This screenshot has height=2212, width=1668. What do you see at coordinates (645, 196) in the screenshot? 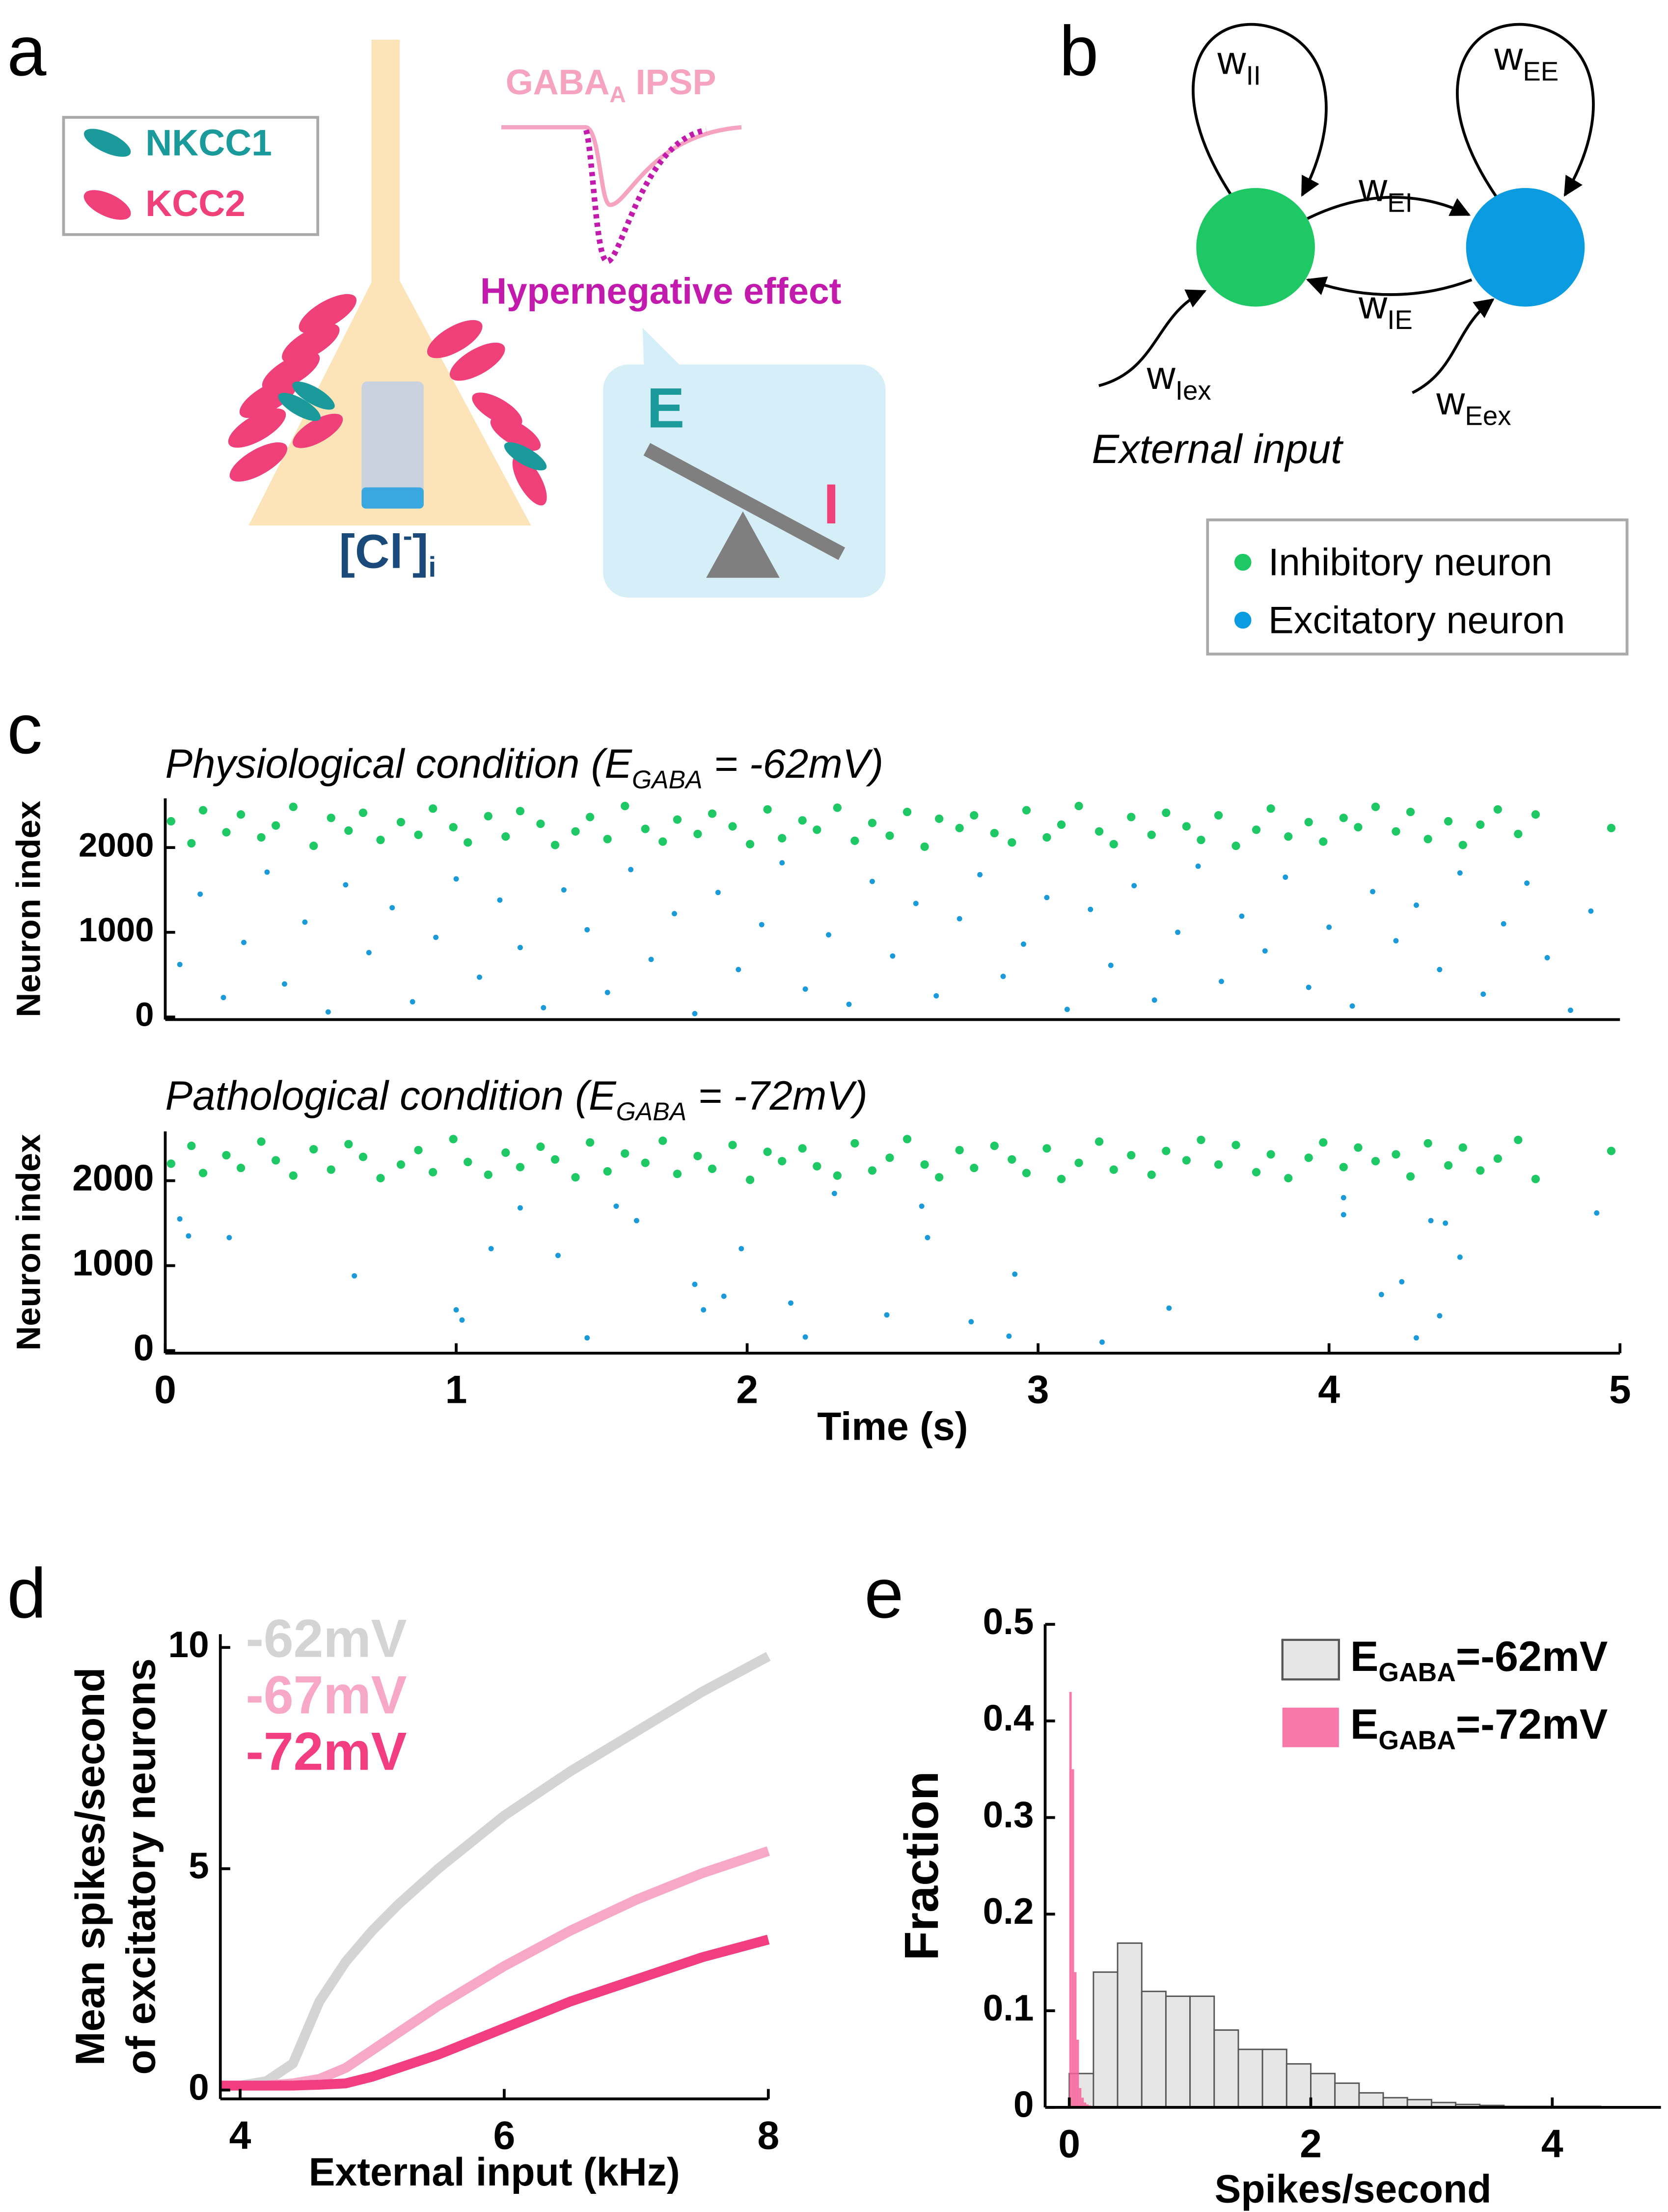
I see `hypernegative-trace` at bounding box center [645, 196].